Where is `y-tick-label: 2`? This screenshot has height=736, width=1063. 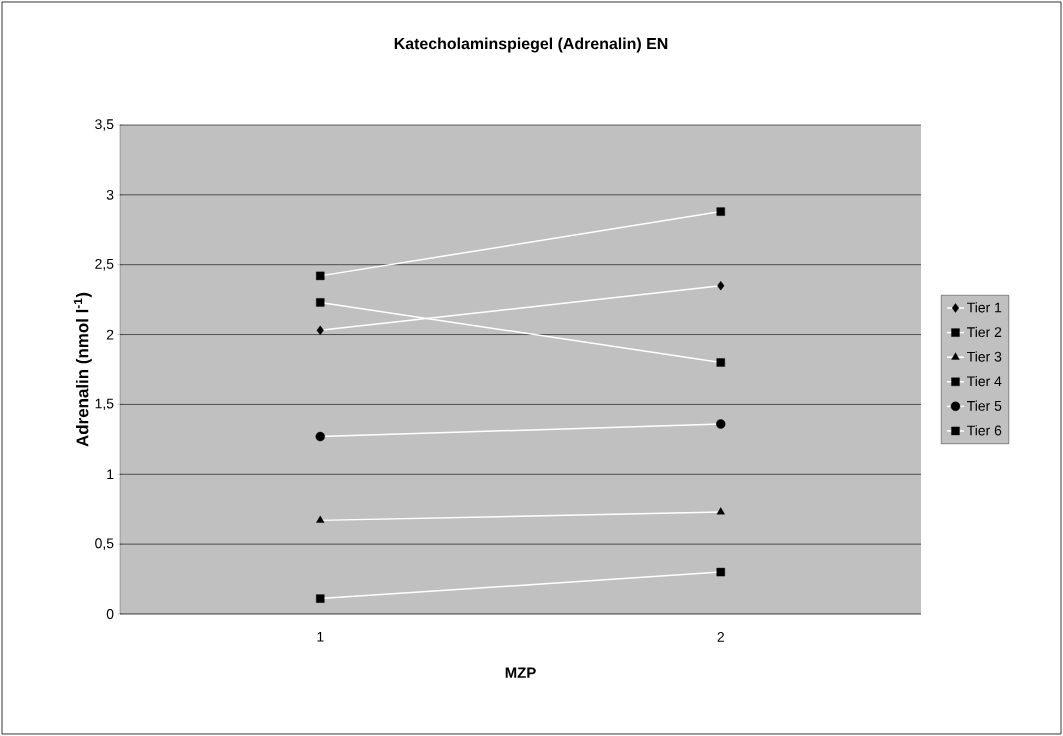 y-tick-label: 2 is located at coordinates (110, 334).